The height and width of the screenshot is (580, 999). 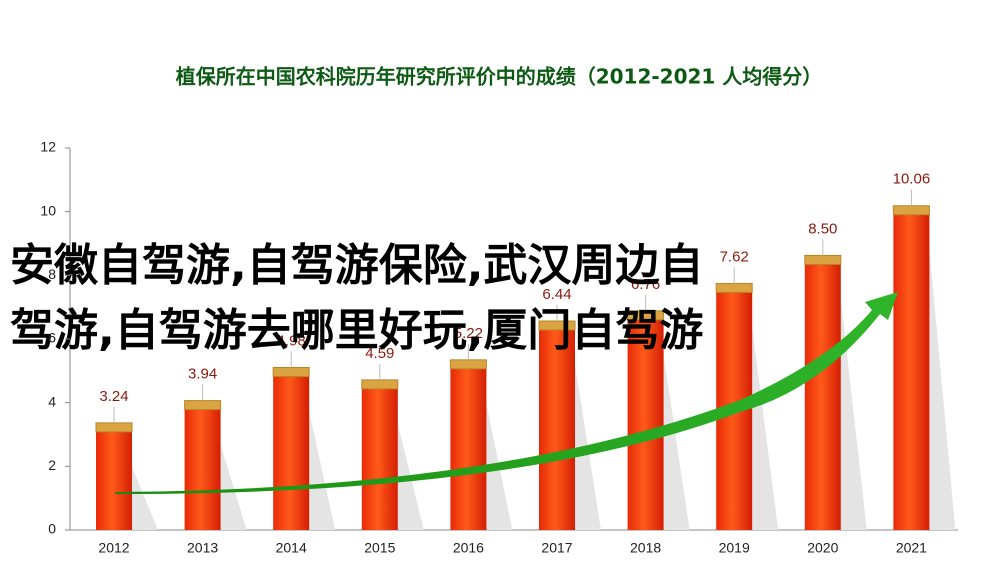 What do you see at coordinates (822, 548) in the screenshot?
I see `x-tick-label: 2020` at bounding box center [822, 548].